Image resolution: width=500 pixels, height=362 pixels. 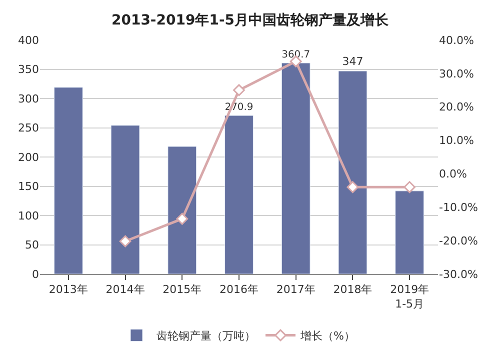 What do you see at coordinates (456, 73) in the screenshot?
I see `y2-tick-label: 30.0%` at bounding box center [456, 73].